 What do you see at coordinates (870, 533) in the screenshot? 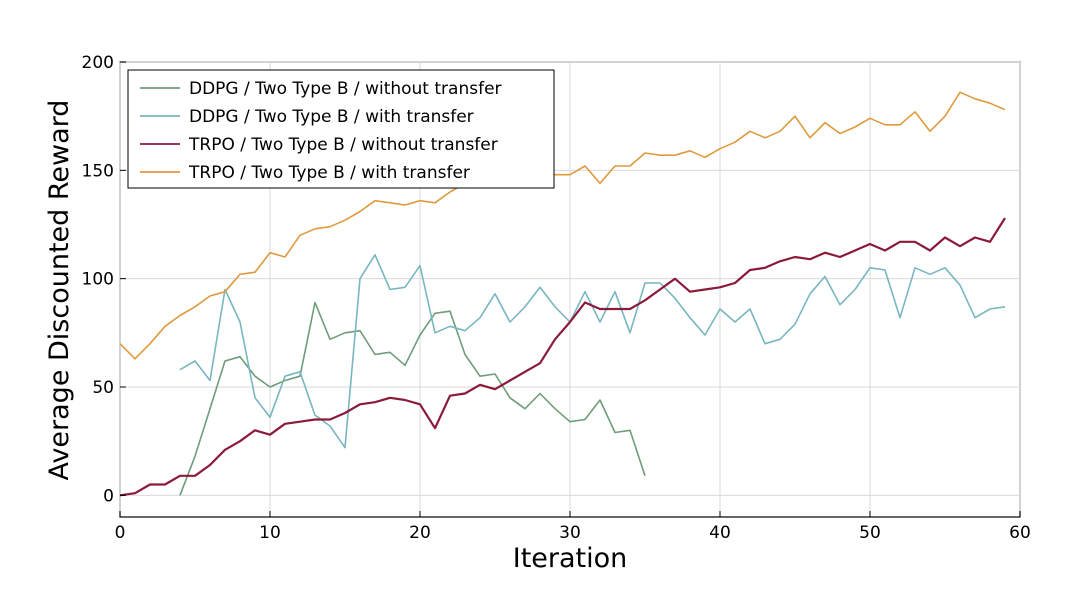
I see `x-tick-label: 50` at bounding box center [870, 533].